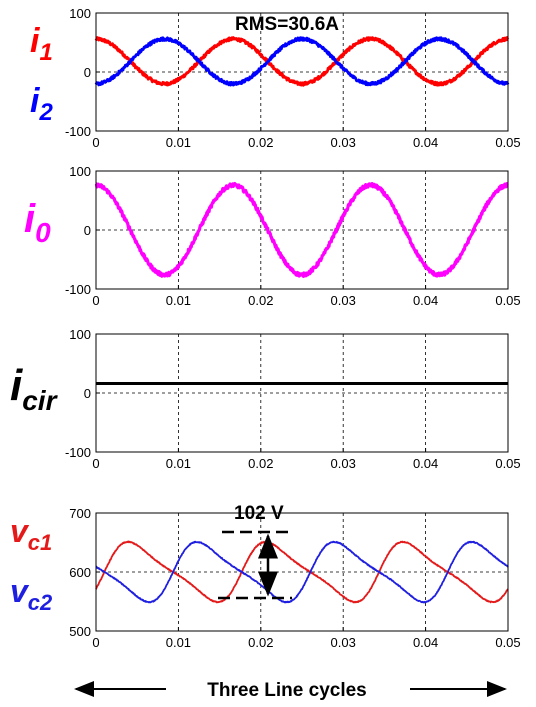 This screenshot has height=707, width=536. Describe the element at coordinates (35, 41) in the screenshot. I see `label-i1-main: i` at that location.